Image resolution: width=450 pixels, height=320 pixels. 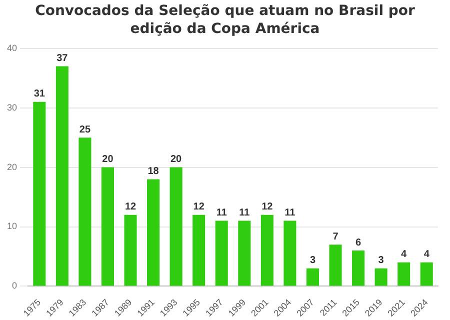 I want to click on y-tick-label: 40, so click(x=12, y=47).